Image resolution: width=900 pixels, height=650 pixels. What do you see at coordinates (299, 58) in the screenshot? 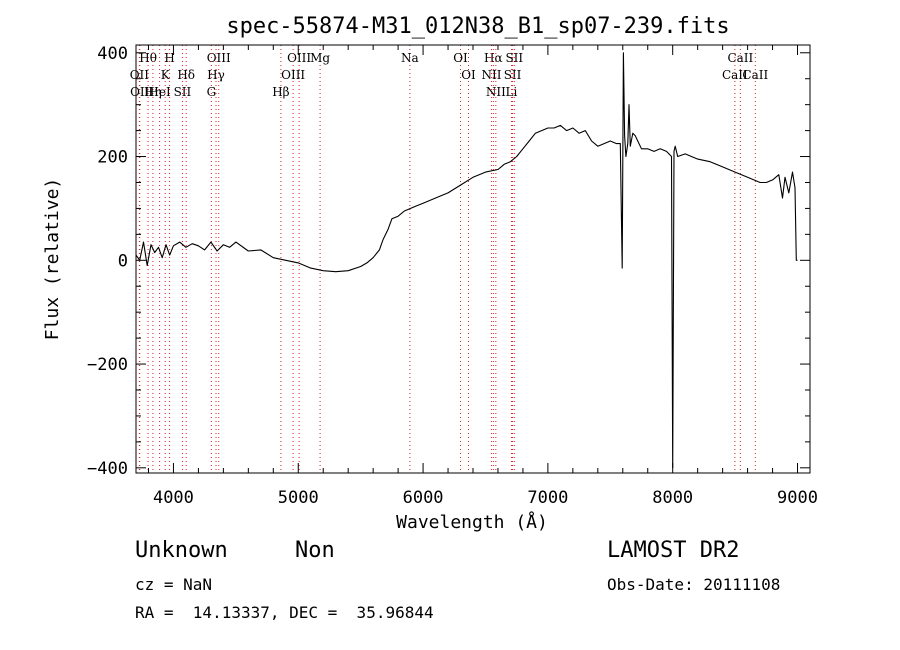
I see `line-marker-label-12: OIII` at bounding box center [299, 58].